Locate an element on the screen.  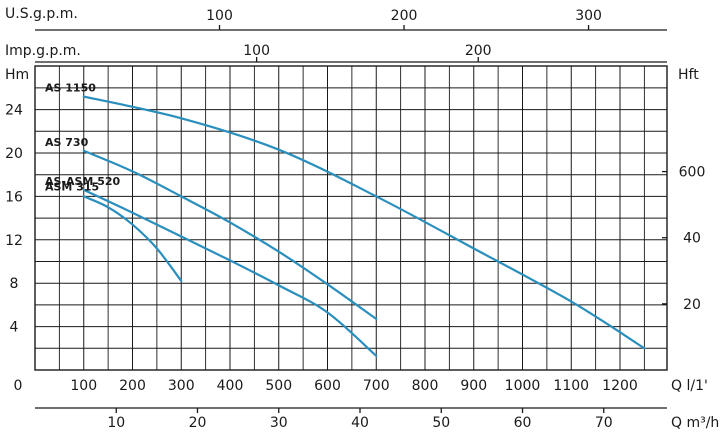
left-tick-label: 24 is located at coordinates (14, 111).